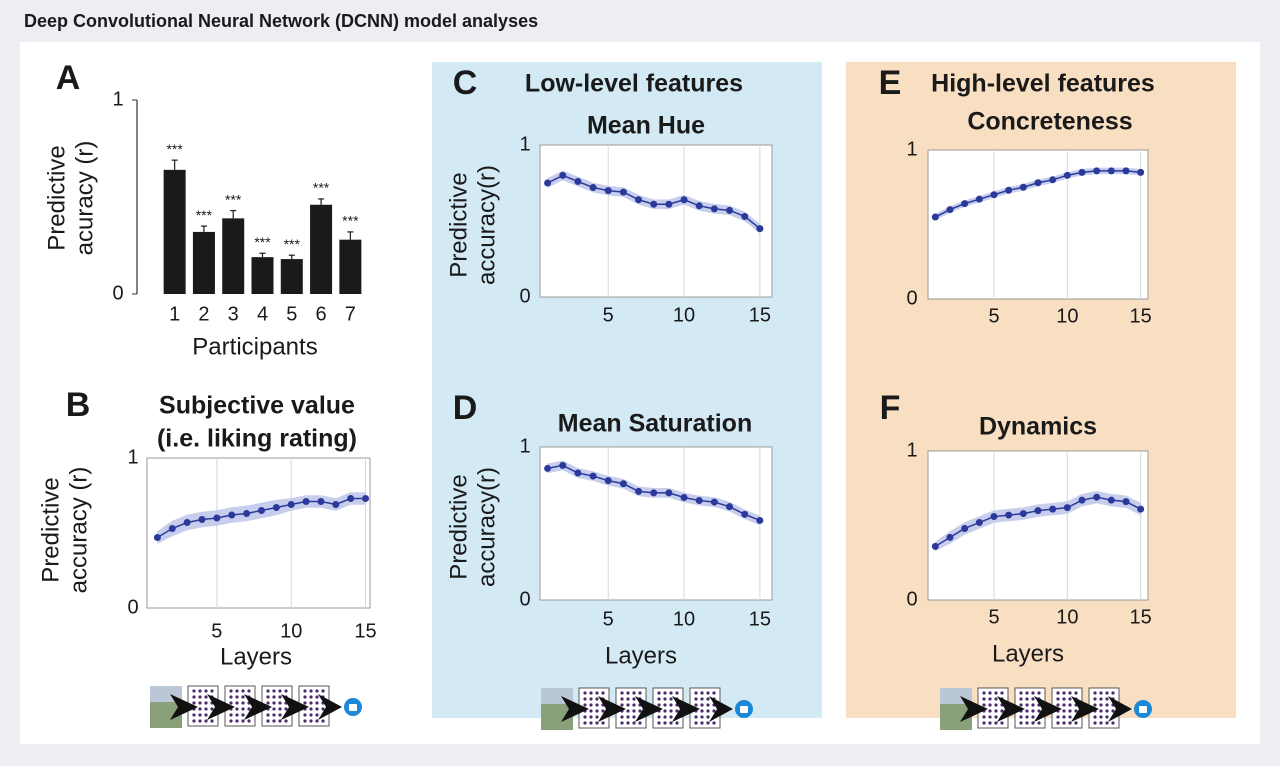 The height and width of the screenshot is (766, 1280). I want to click on y-axis-label: accuracy(r), so click(486, 225).